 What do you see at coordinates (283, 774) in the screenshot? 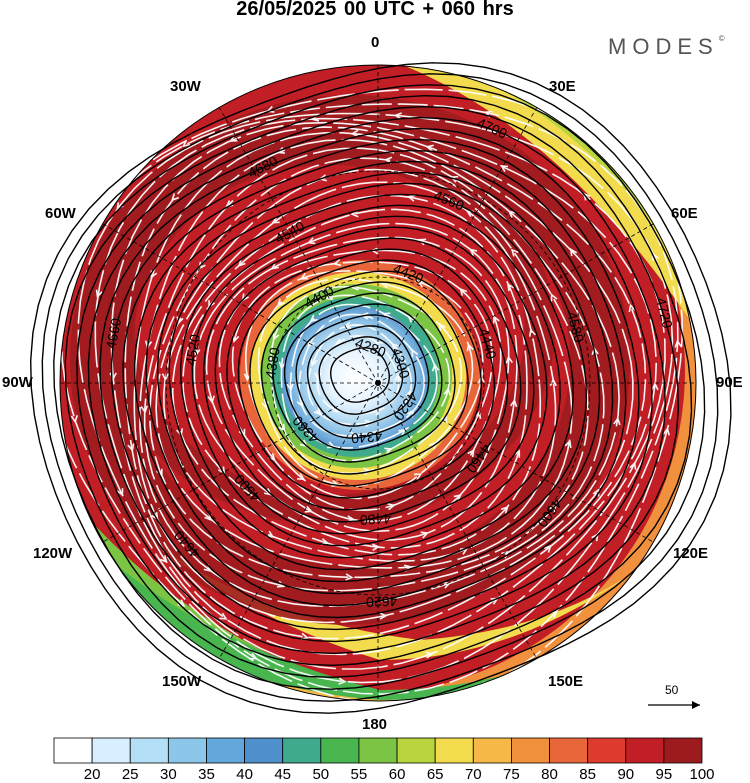
I see `colorbar-tick-label: 45` at bounding box center [283, 774].